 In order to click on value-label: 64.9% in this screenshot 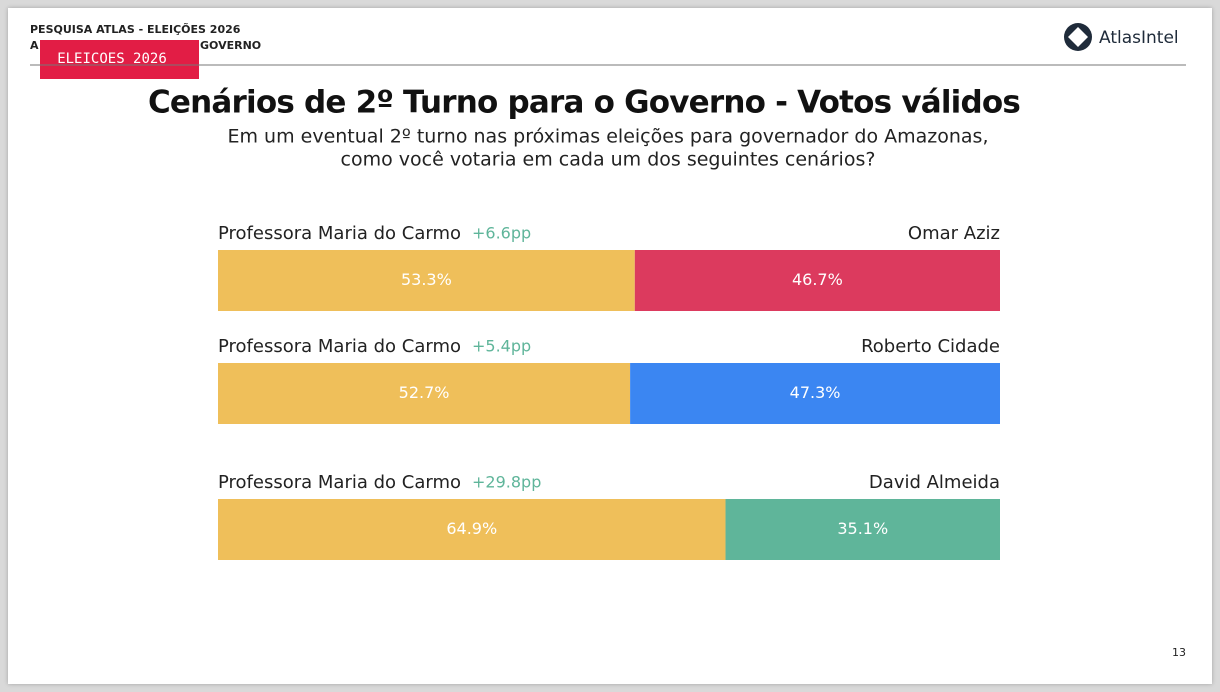, I will do `click(471, 528)`.